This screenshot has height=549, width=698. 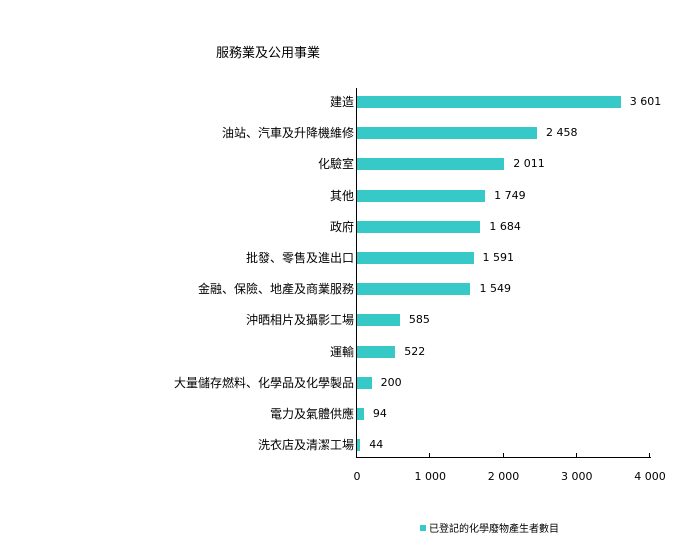 I want to click on category-label: 批發、零售及進出口, so click(x=299, y=258).